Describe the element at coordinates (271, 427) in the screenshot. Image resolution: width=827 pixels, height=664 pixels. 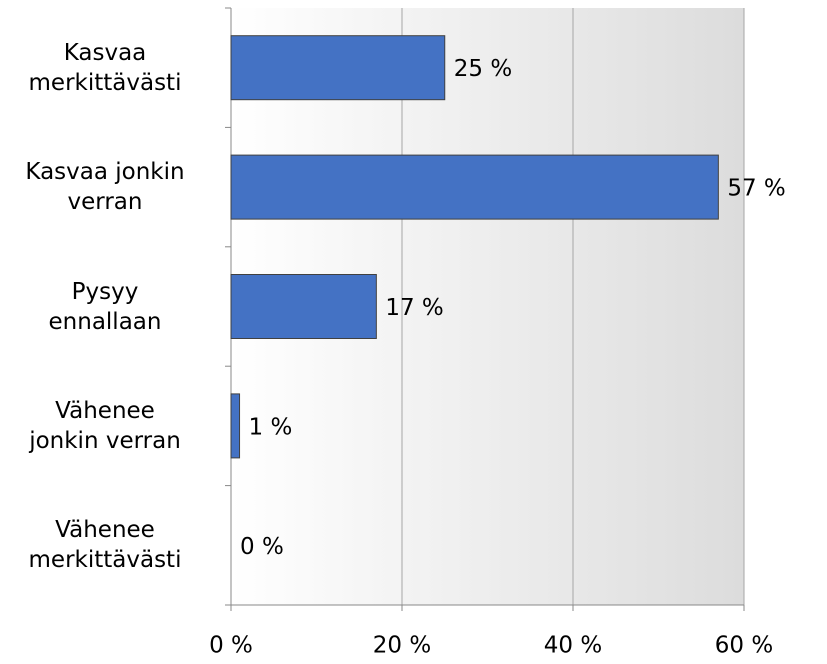
I see `value-label: 1 %` at that location.